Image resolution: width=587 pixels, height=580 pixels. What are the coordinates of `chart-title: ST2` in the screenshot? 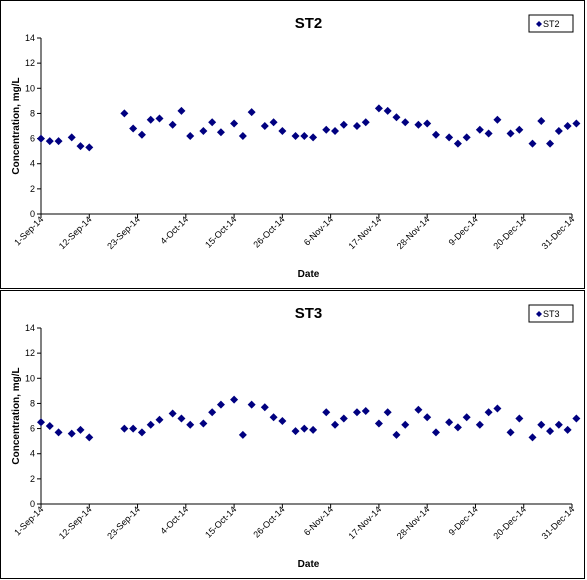 It's located at (309, 23).